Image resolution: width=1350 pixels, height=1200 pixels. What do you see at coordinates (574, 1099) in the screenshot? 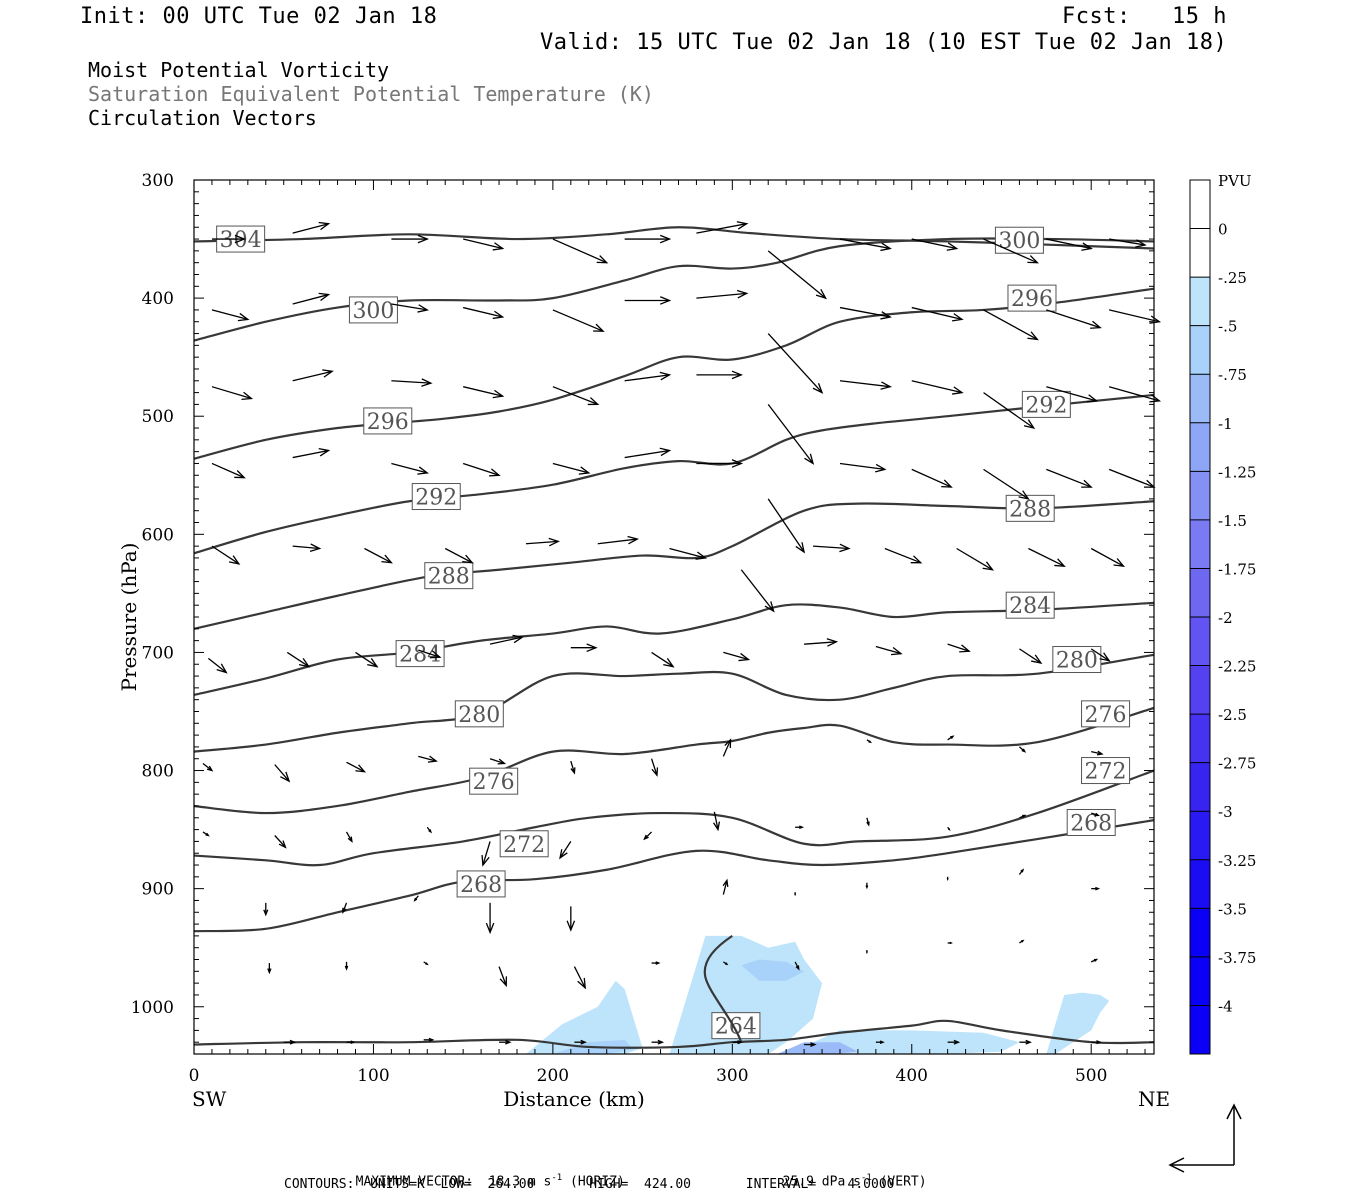
I see `x-axis-title: Distance (km)` at bounding box center [574, 1099].